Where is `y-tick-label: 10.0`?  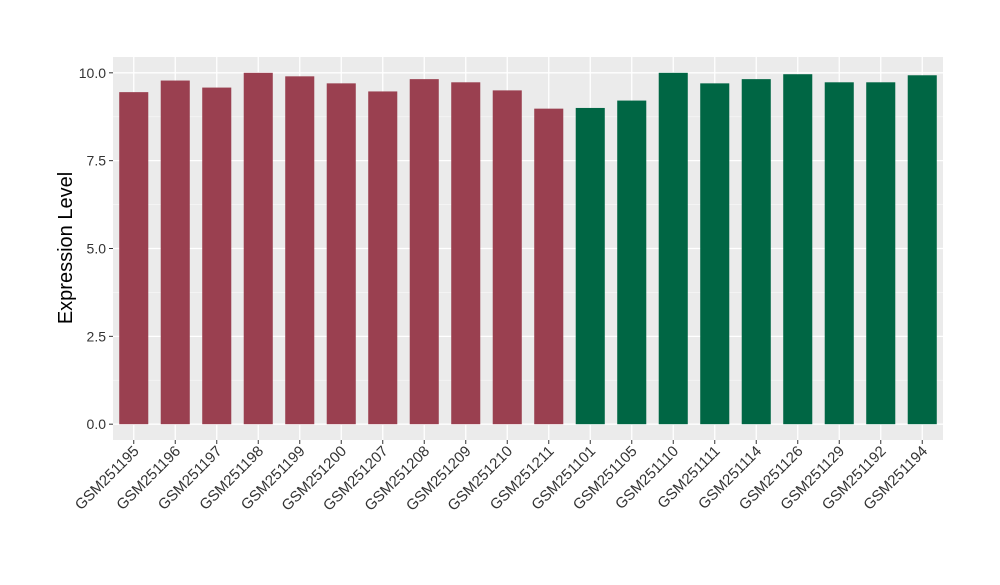 y-tick-label: 10.0 is located at coordinates (92, 73).